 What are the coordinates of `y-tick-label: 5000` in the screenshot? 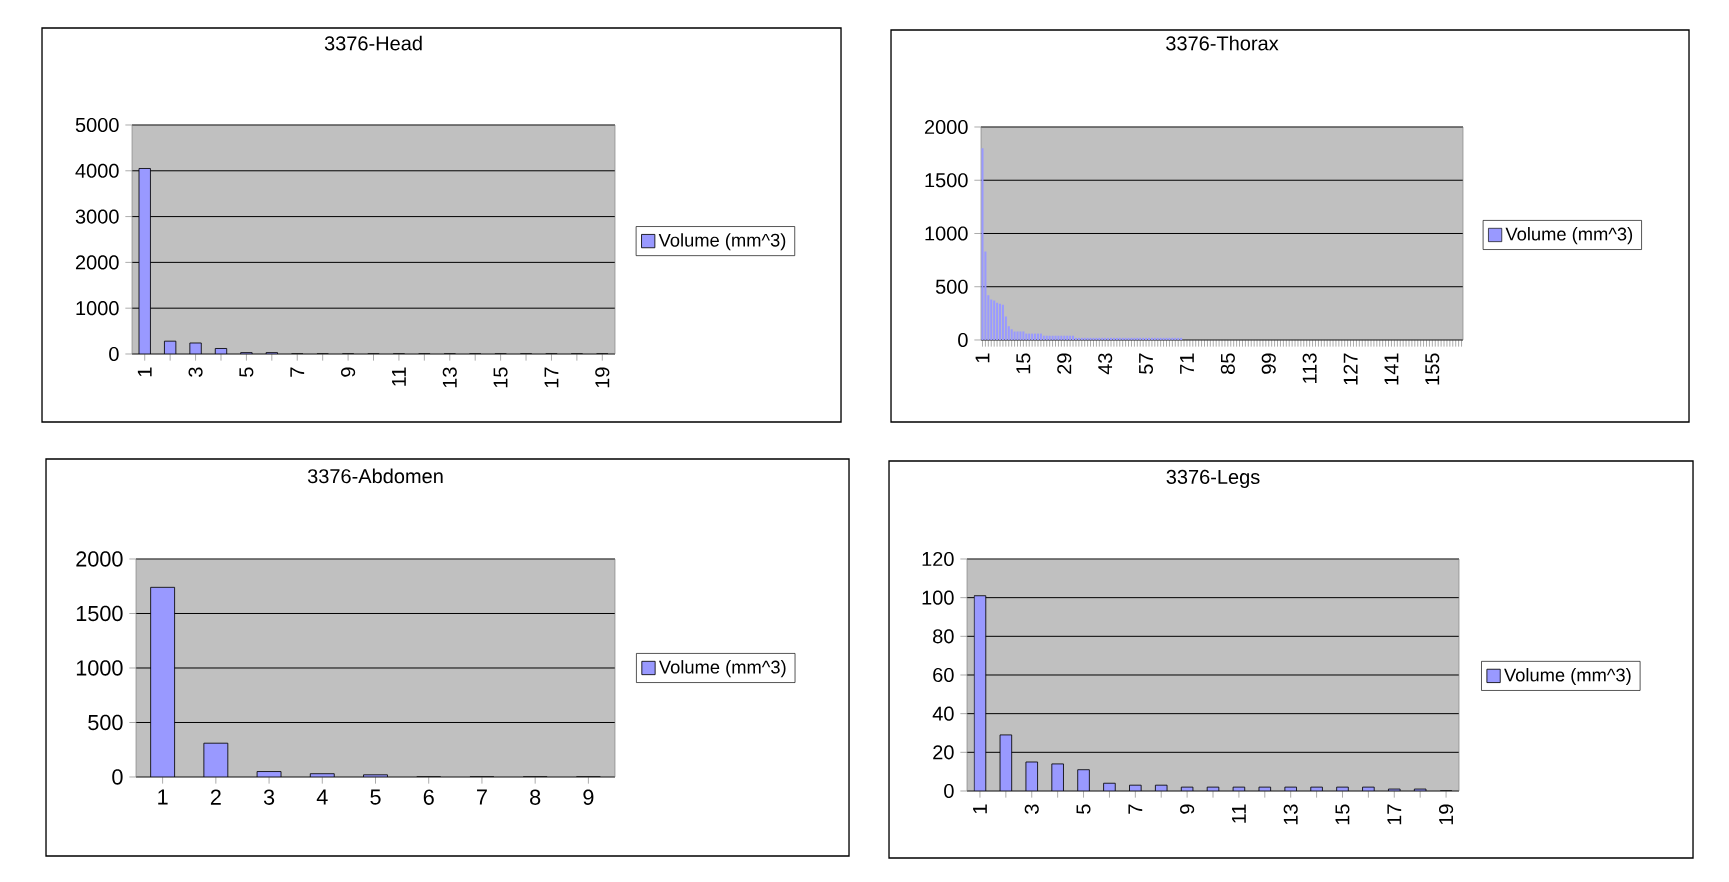 It's located at (97, 125).